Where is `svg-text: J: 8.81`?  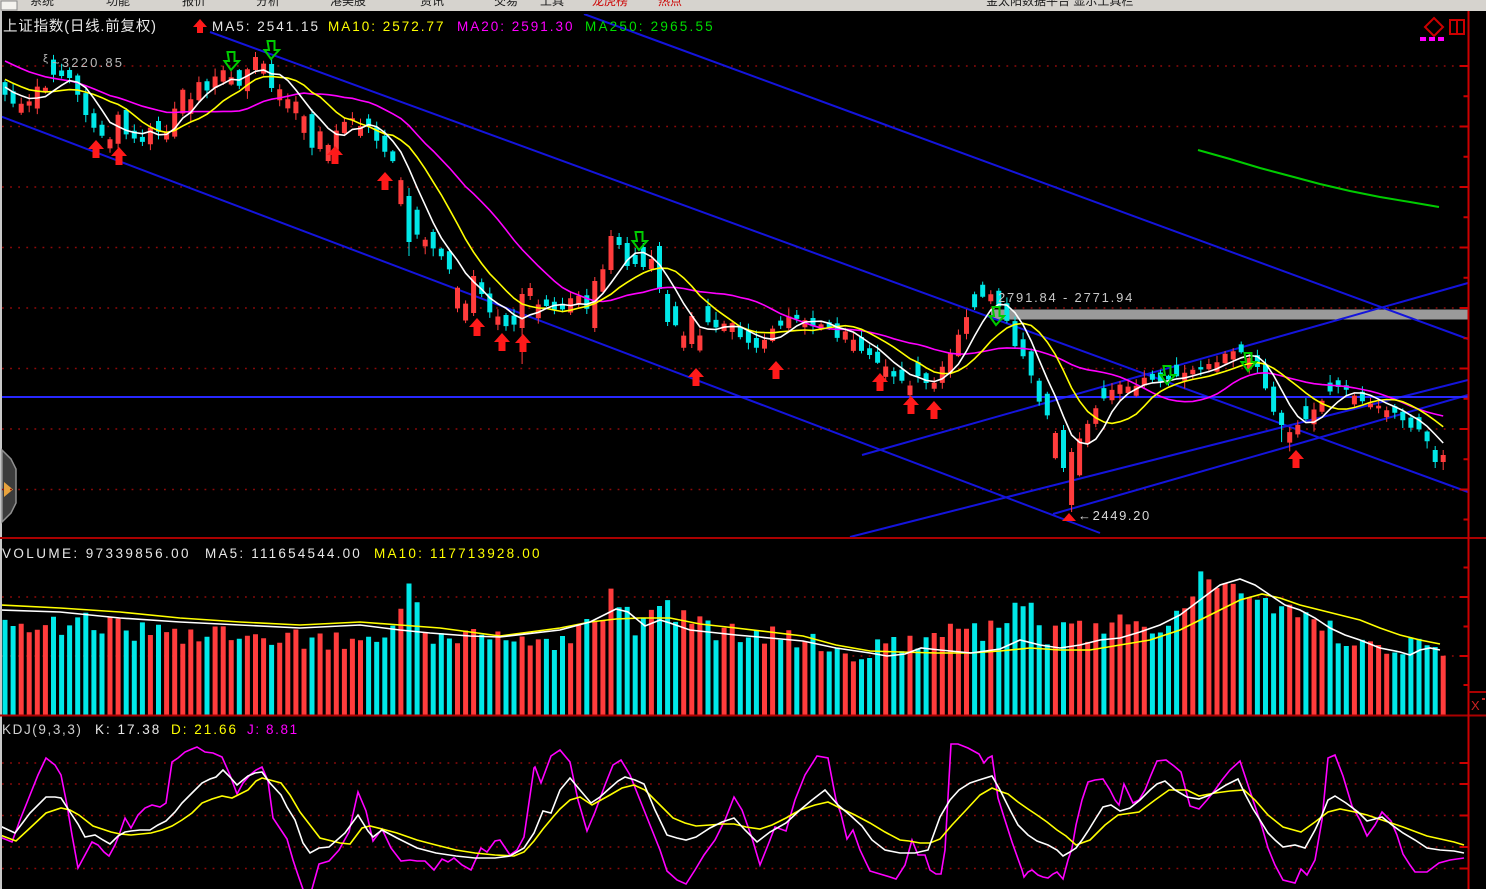 svg-text: J: 8.81 is located at coordinates (273, 729).